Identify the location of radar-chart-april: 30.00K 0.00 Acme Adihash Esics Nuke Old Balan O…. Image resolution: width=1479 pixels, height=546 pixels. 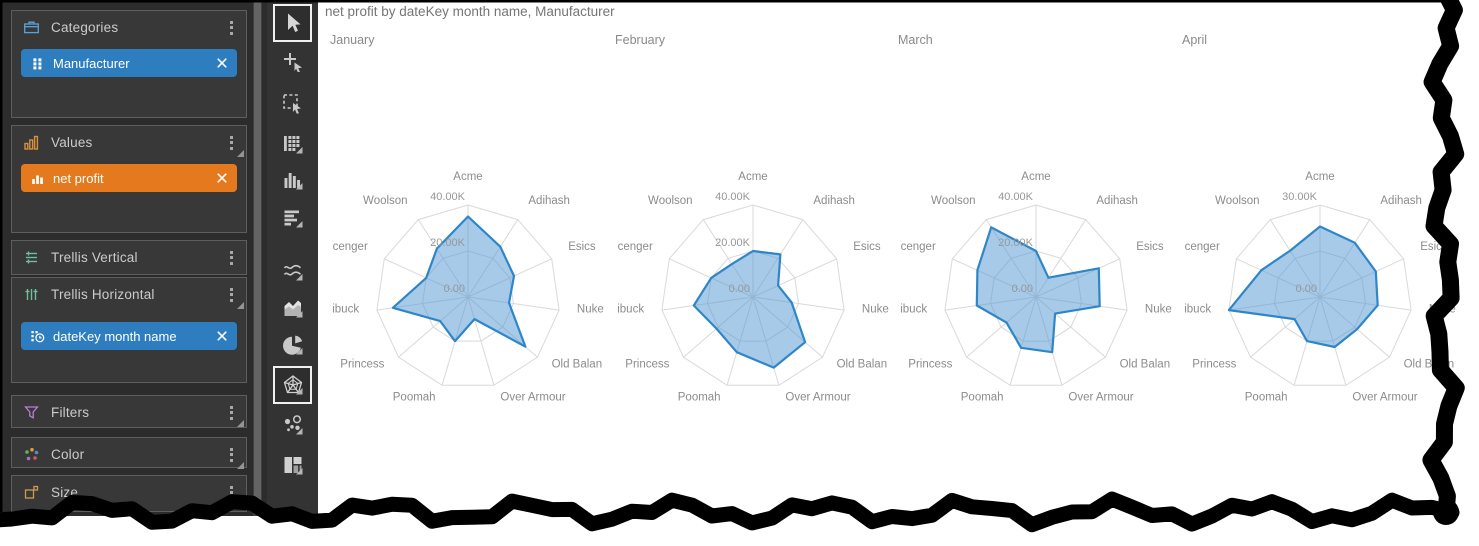
(1320, 285).